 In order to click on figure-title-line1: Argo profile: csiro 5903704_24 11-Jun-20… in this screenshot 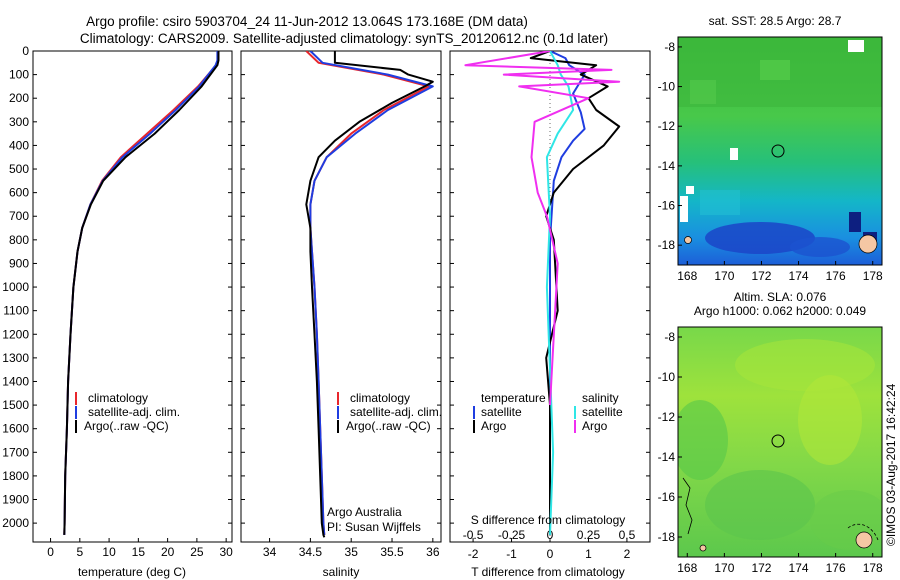, I will do `click(307, 21)`.